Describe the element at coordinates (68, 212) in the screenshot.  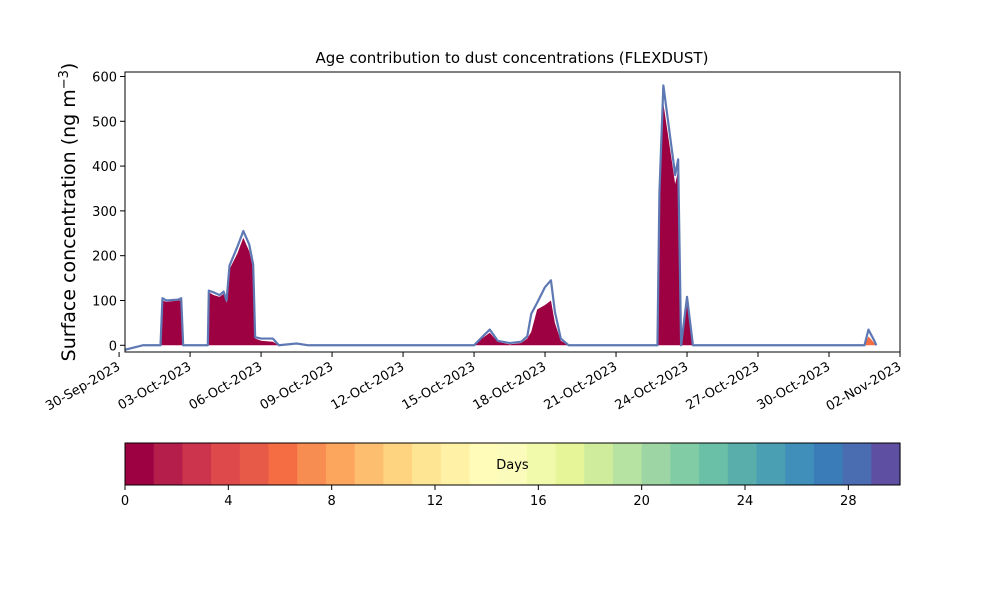
I see `y-axis-label: Surface concentration (ng m−3)` at that location.